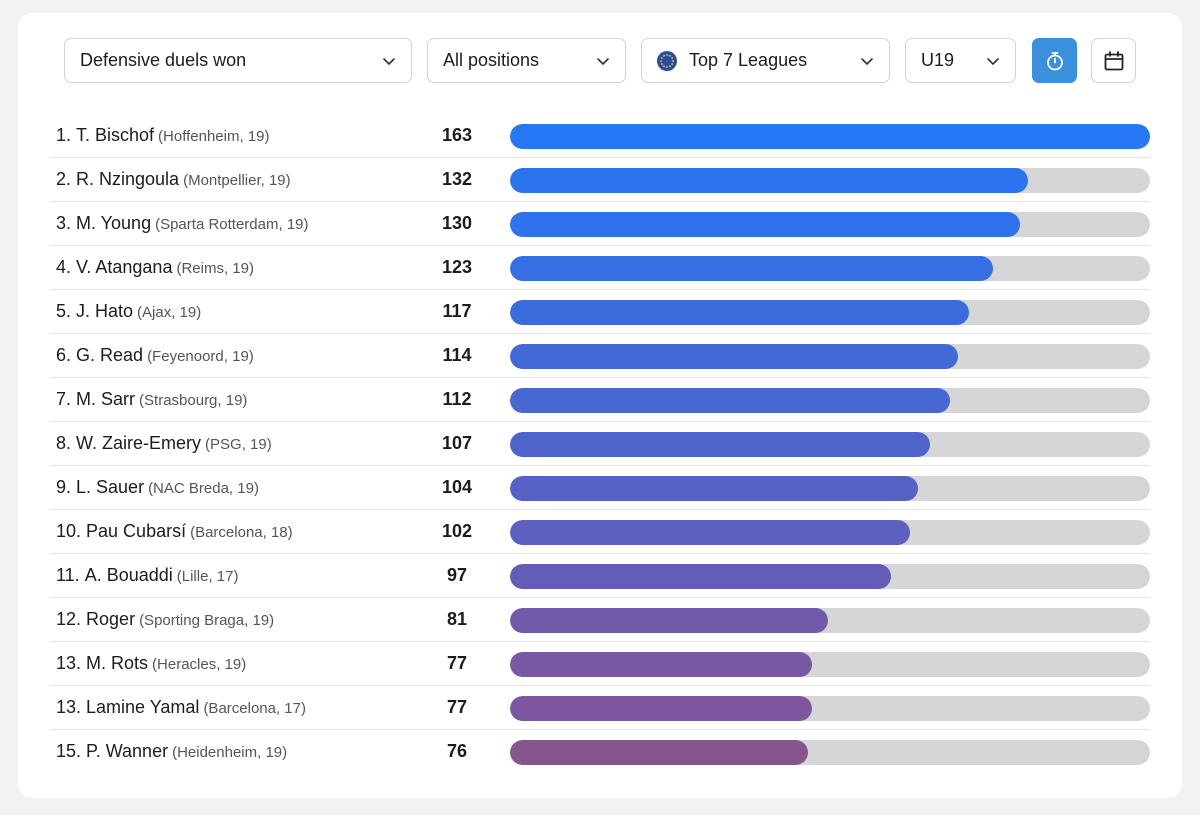 The width and height of the screenshot is (1200, 815). I want to click on player-name: 8. W. Zaire-Emery (PSG, 19), so click(164, 443).